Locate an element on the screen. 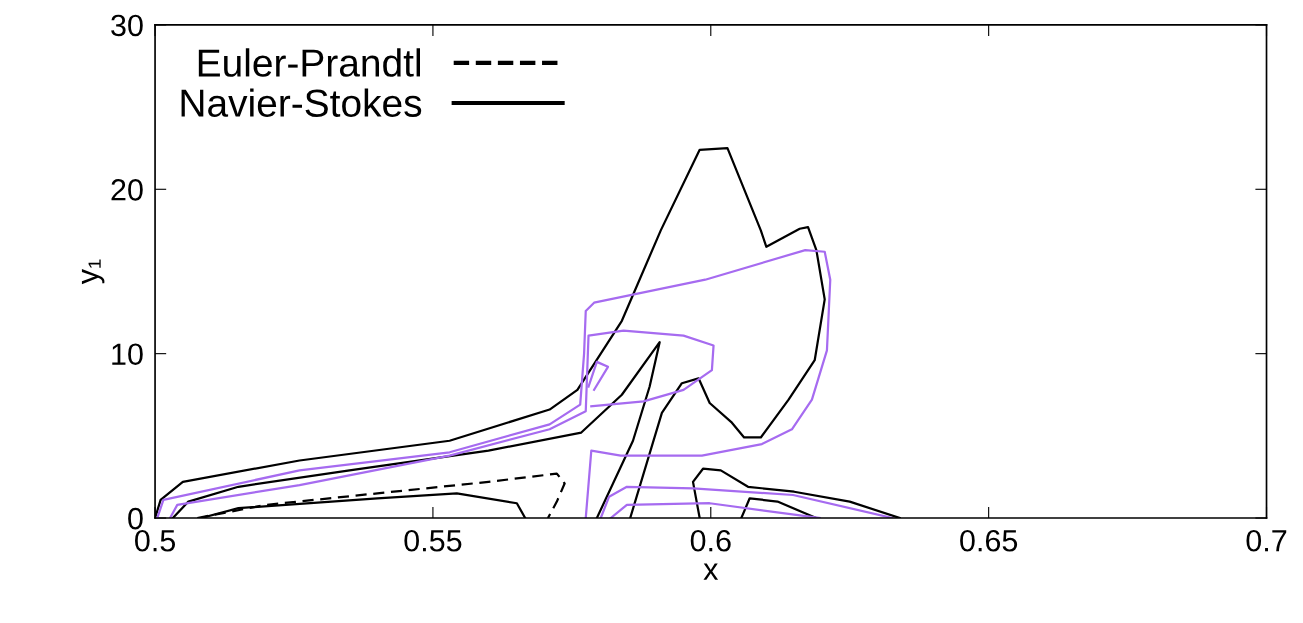 The image size is (1303, 623). y-tick-label: 10 is located at coordinates (127, 354).